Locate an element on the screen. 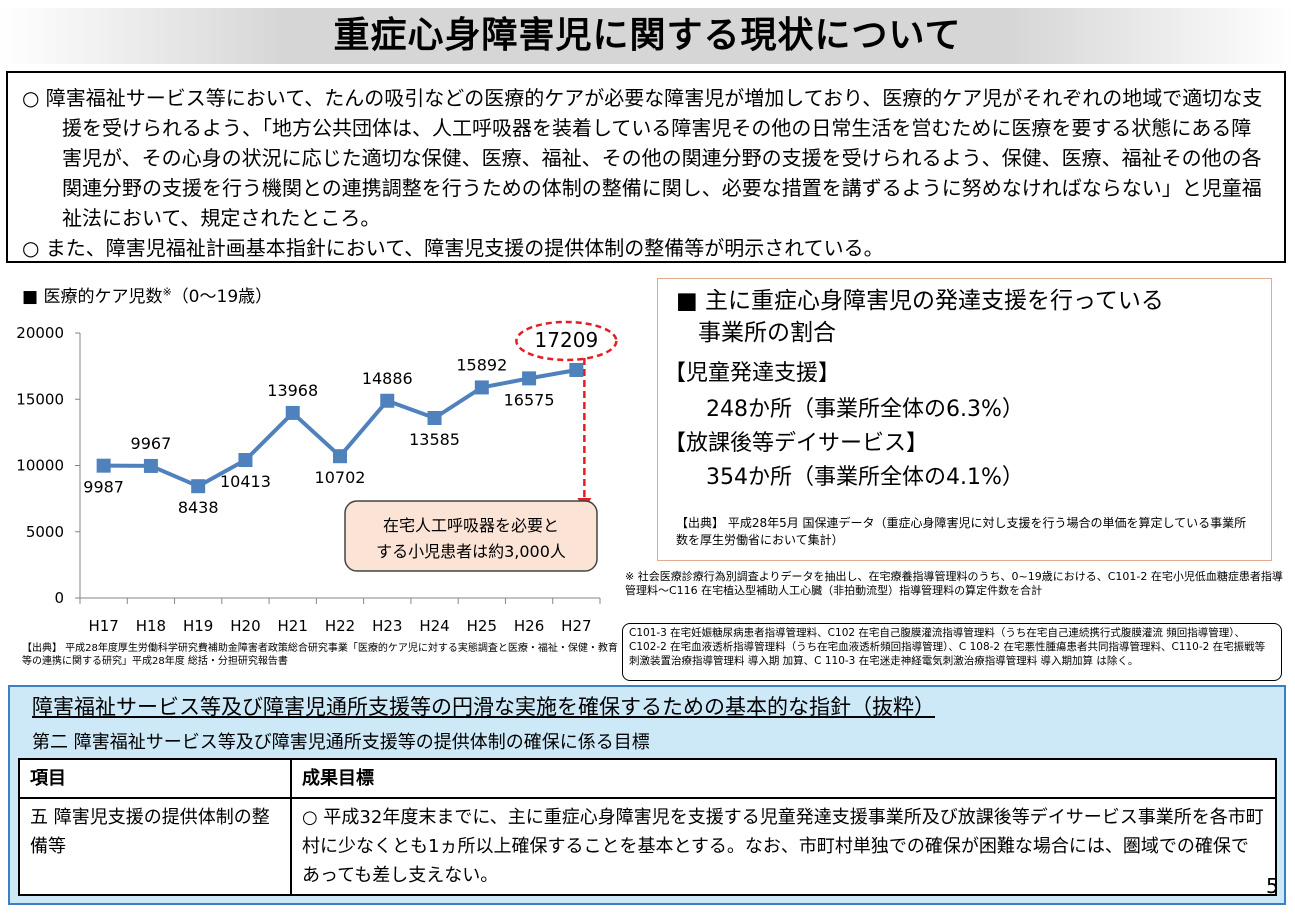 The width and height of the screenshot is (1295, 916). x-tick-label: H19 is located at coordinates (198, 626).